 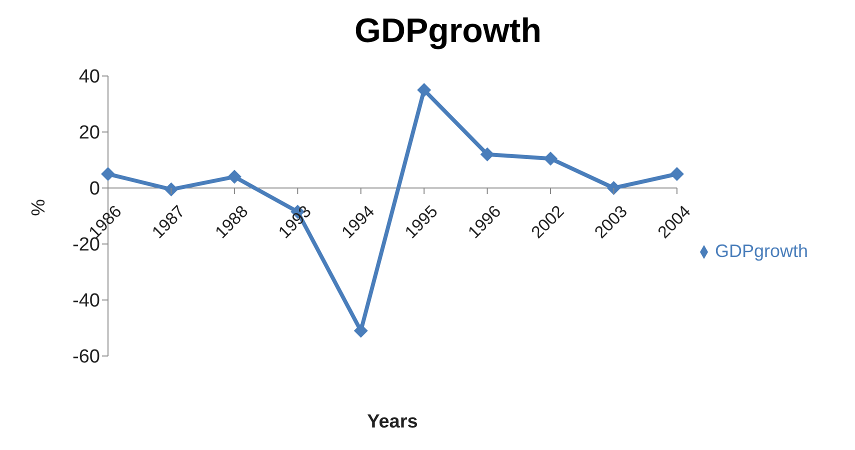 I want to click on legend-label: GDPgrowth, so click(x=761, y=250).